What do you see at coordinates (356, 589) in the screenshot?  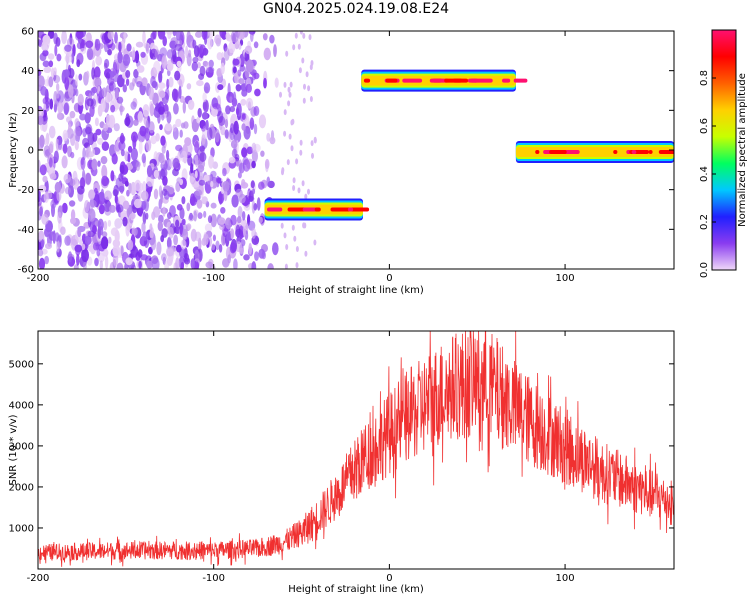 I see `snr-xlabel: Height of straight line (km)` at bounding box center [356, 589].